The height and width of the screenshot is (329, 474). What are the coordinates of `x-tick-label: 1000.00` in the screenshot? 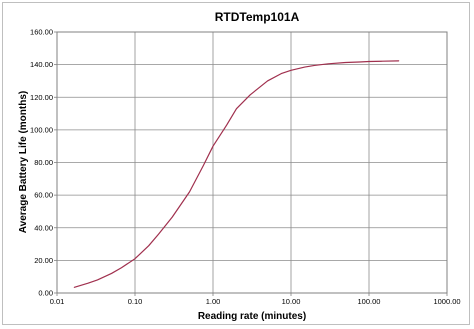 It's located at (446, 301).